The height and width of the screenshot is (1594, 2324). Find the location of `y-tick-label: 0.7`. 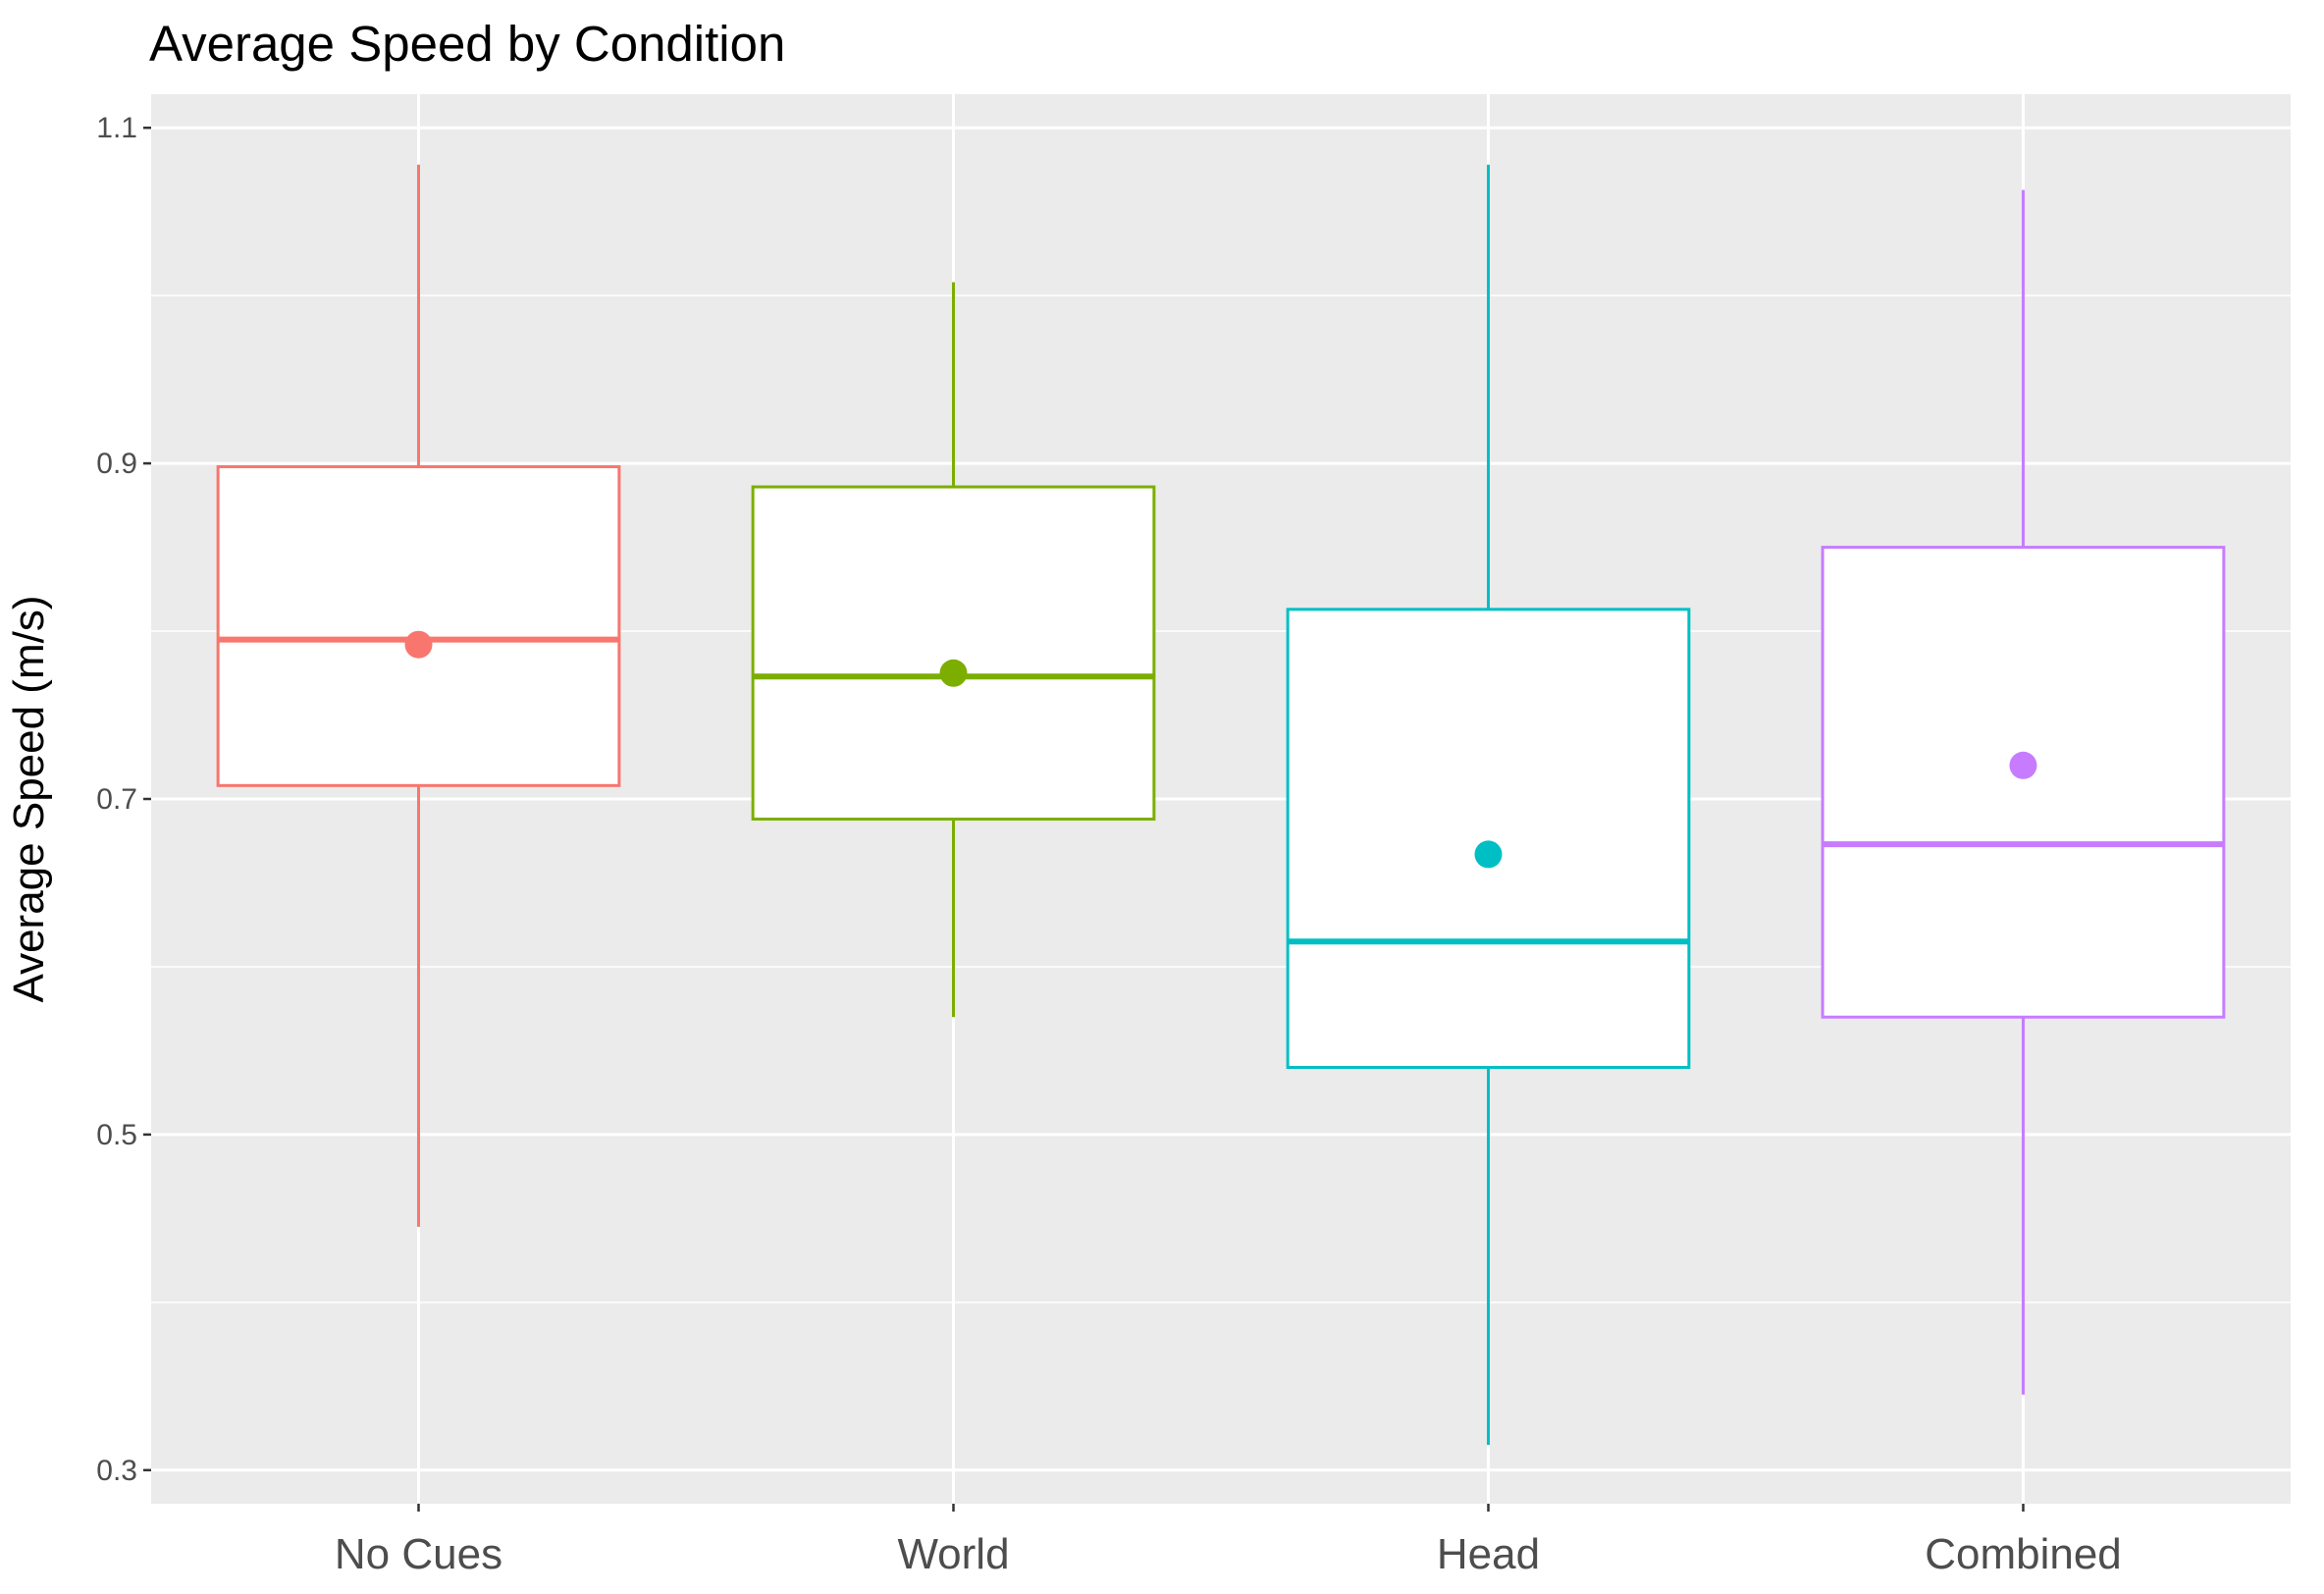

y-tick-label: 0.7 is located at coordinates (116, 799).